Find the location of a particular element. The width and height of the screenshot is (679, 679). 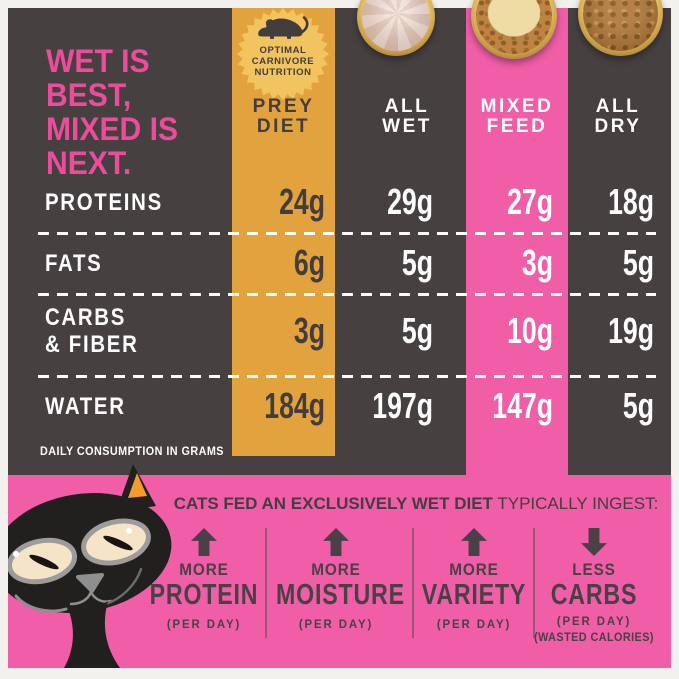

column-header-prey-diet: PREY DIET is located at coordinates (283, 117).